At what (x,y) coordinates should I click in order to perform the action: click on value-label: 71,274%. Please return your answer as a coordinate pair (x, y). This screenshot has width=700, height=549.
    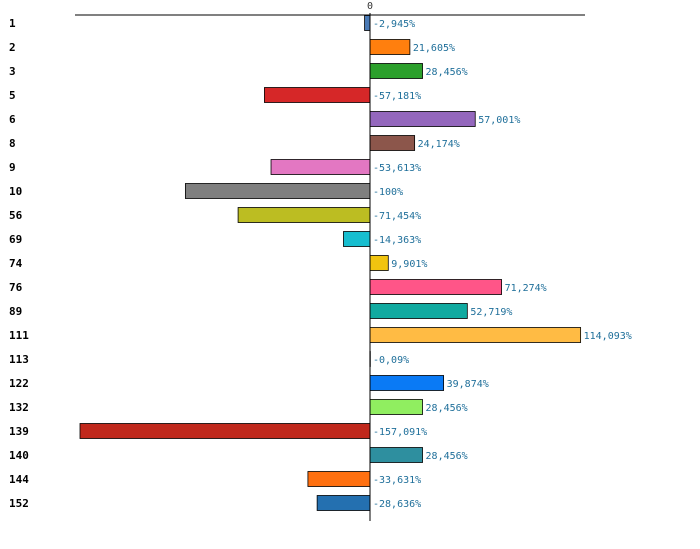
    Looking at the image, I should click on (526, 288).